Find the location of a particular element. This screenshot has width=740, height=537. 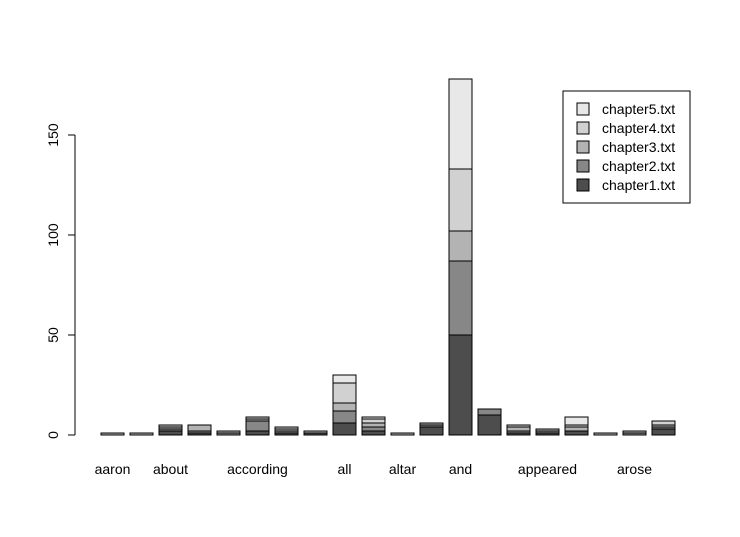

y-tick-label: 150 is located at coordinates (53, 135).